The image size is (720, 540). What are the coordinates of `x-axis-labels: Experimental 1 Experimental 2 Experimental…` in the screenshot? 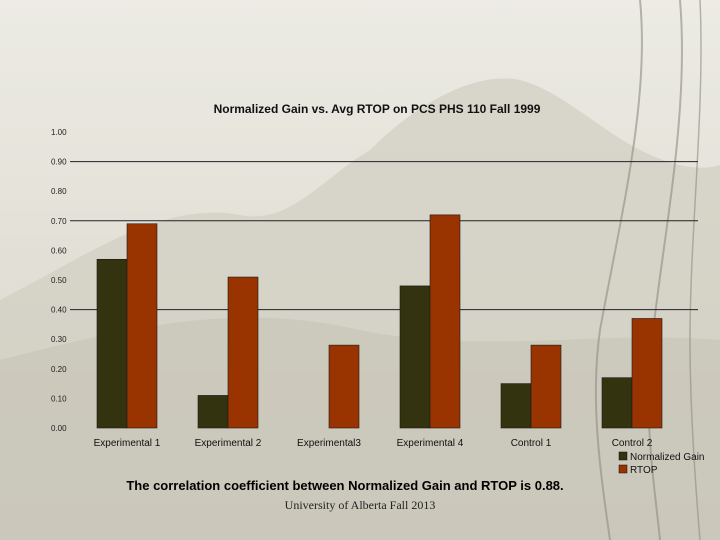 It's located at (373, 443).